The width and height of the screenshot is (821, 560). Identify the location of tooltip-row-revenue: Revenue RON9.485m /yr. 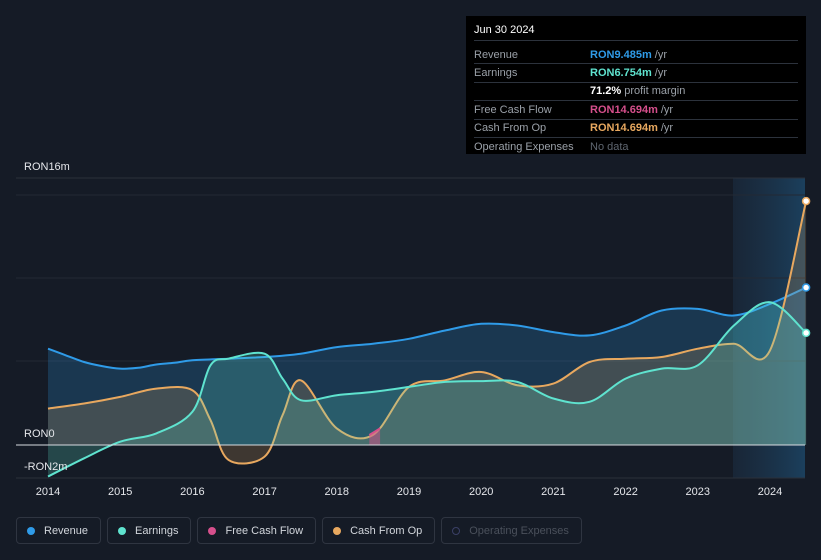
(636, 55).